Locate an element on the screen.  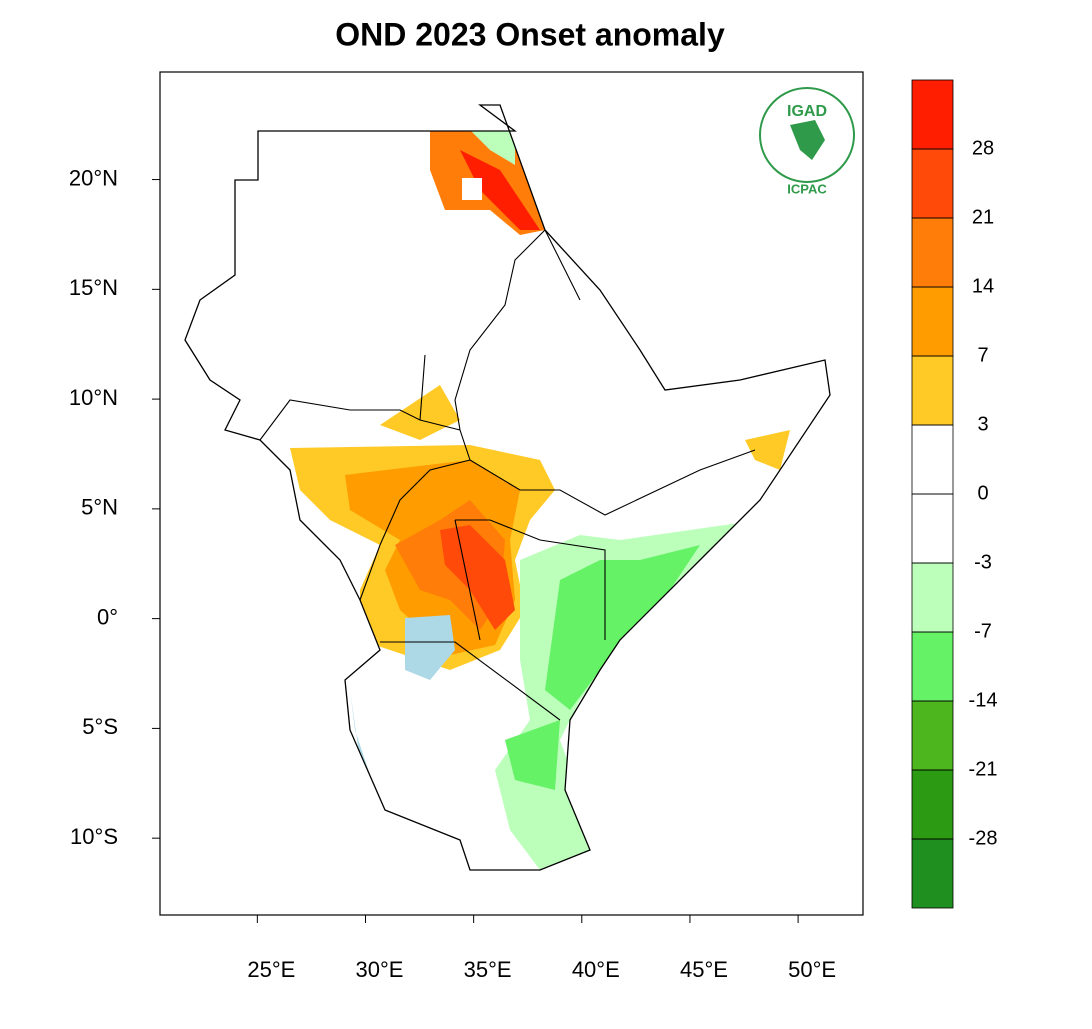
logo-top: IGAD is located at coordinates (807, 111).